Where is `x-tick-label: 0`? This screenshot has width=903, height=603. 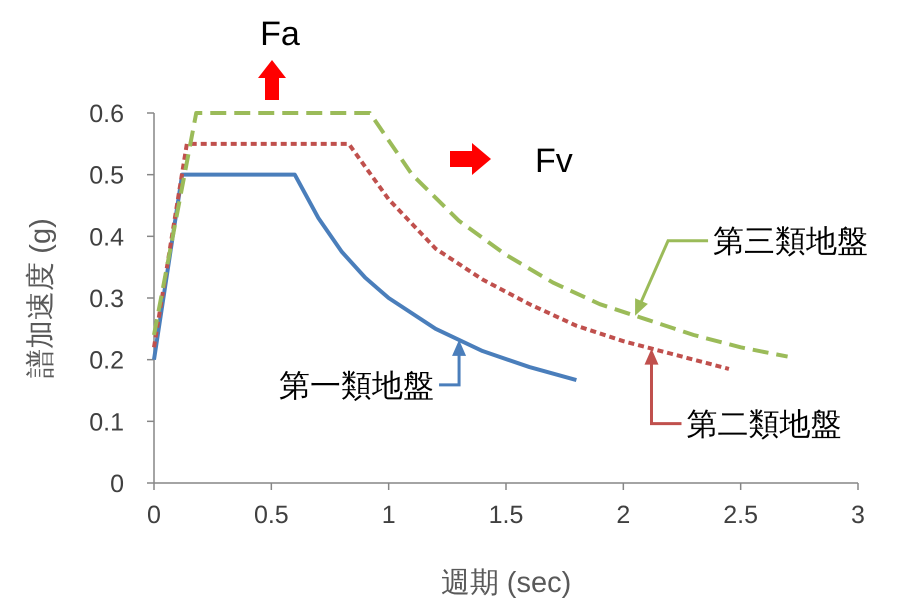 x-tick-label: 0 is located at coordinates (154, 515).